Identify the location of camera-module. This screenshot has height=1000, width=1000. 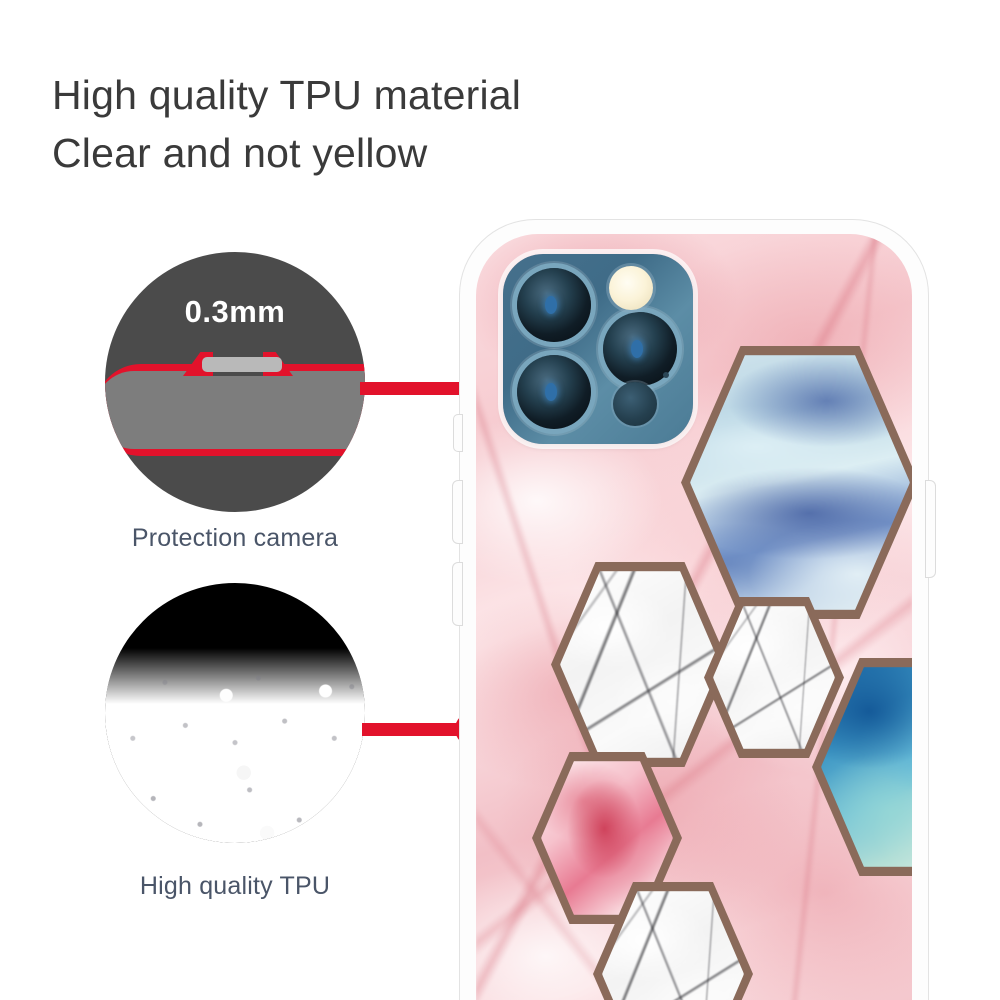
(598, 349).